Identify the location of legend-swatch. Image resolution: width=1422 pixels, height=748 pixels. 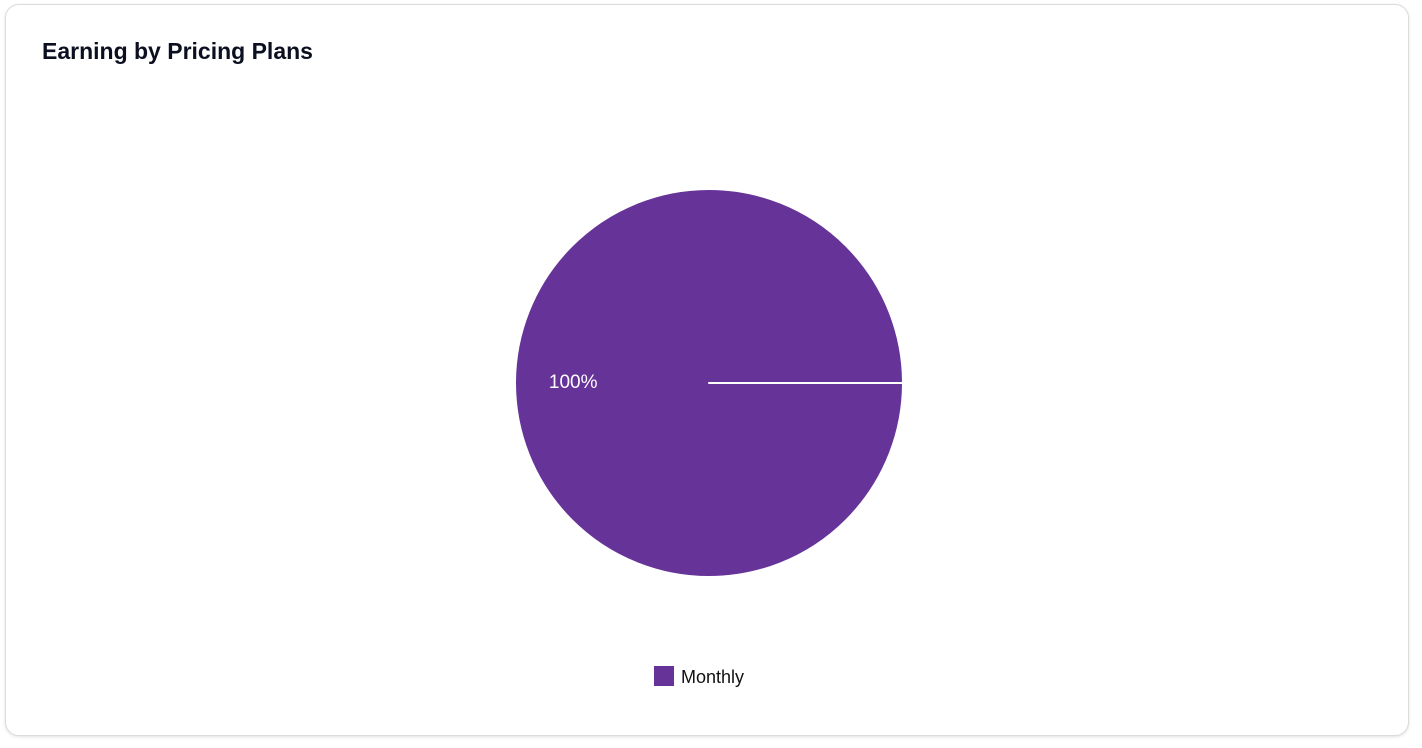
(664, 676).